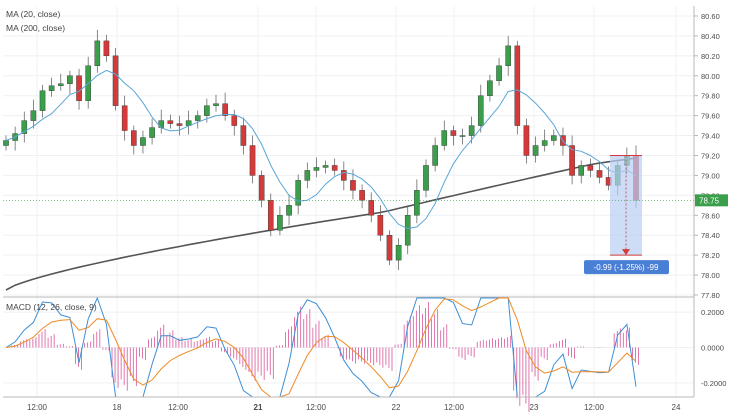 Image resolution: width=730 pixels, height=414 pixels. I want to click on price-tick-label: 79.40, so click(710, 136).